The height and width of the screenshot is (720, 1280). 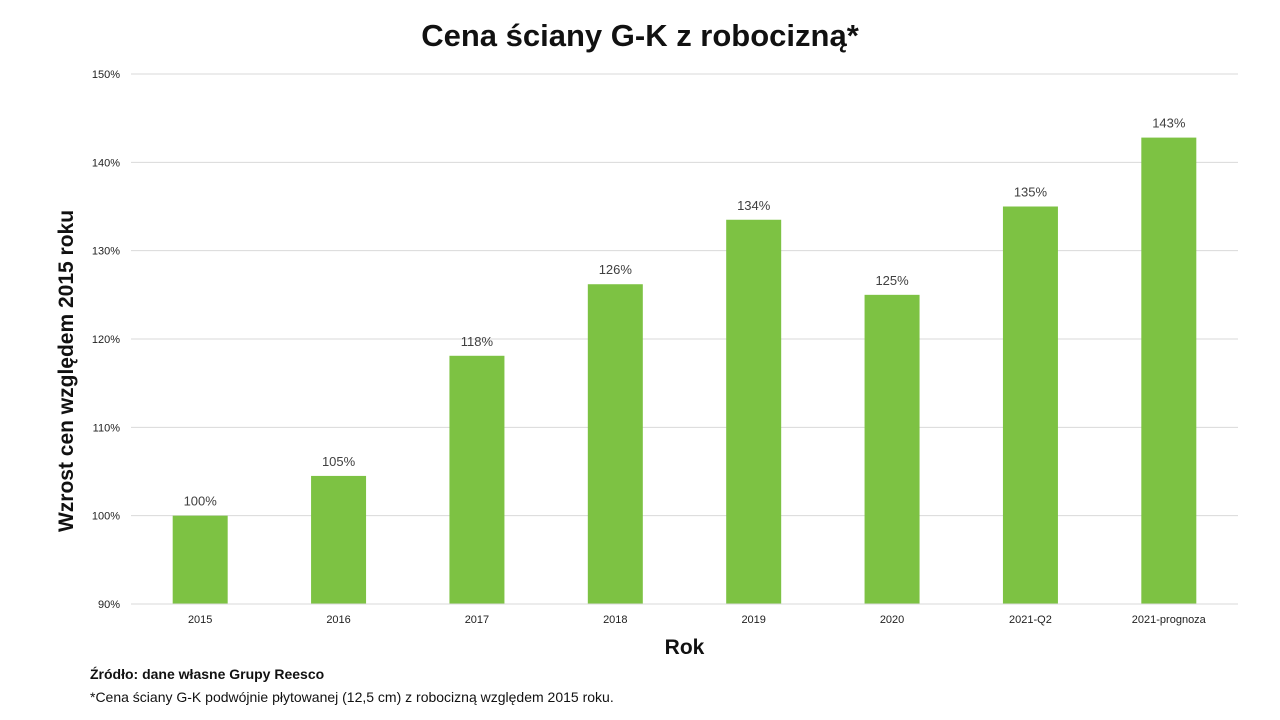 I want to click on data-label: 118%, so click(x=477, y=341).